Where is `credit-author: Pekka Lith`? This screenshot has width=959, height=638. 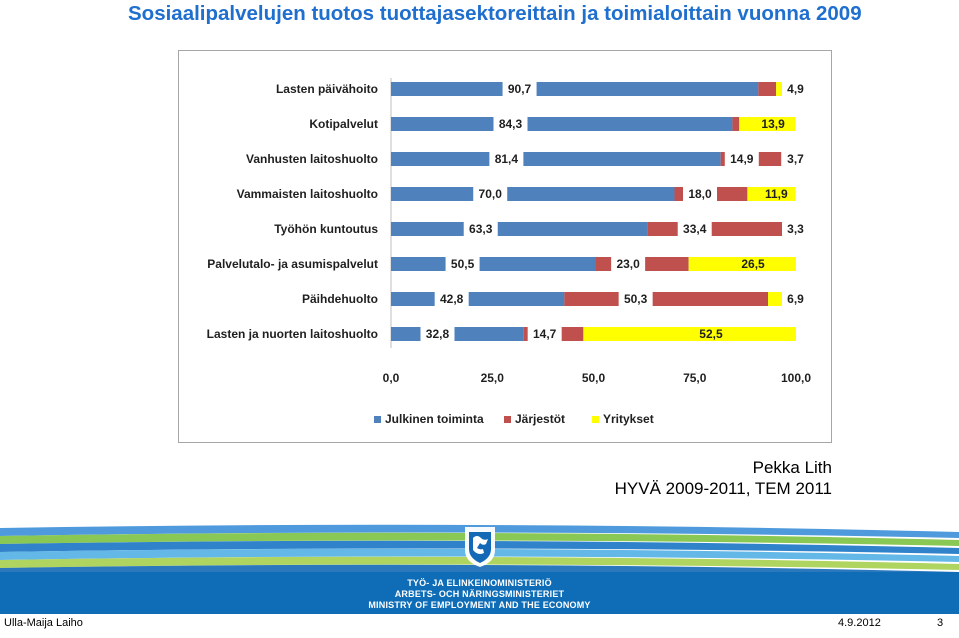
credit-author: Pekka Lith is located at coordinates (792, 467).